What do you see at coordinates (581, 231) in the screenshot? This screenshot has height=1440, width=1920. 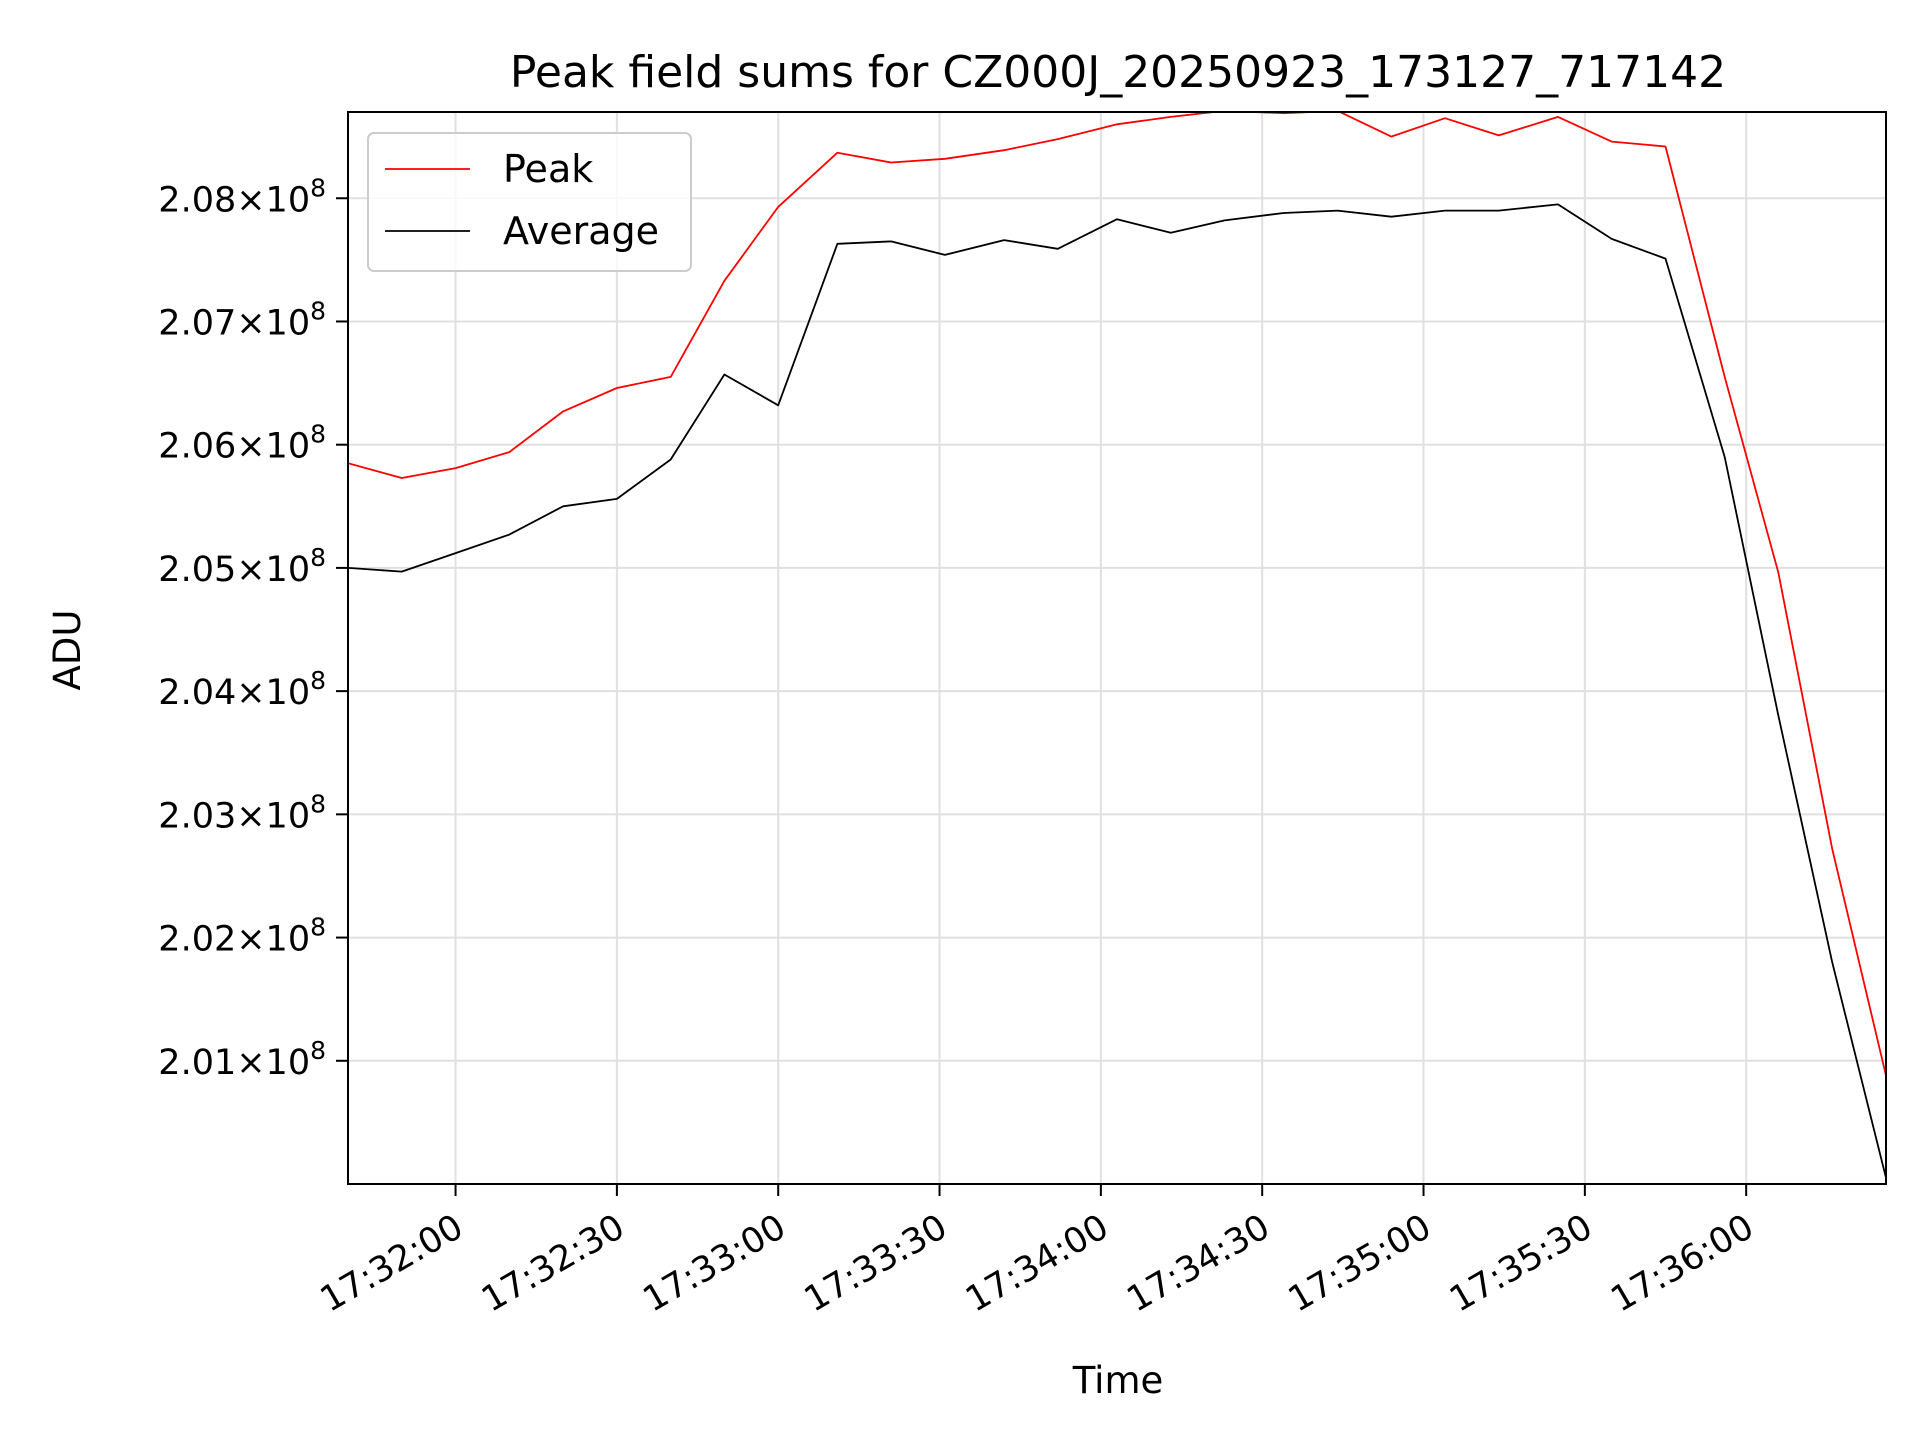 I see `legend-label-average: Average` at bounding box center [581, 231].